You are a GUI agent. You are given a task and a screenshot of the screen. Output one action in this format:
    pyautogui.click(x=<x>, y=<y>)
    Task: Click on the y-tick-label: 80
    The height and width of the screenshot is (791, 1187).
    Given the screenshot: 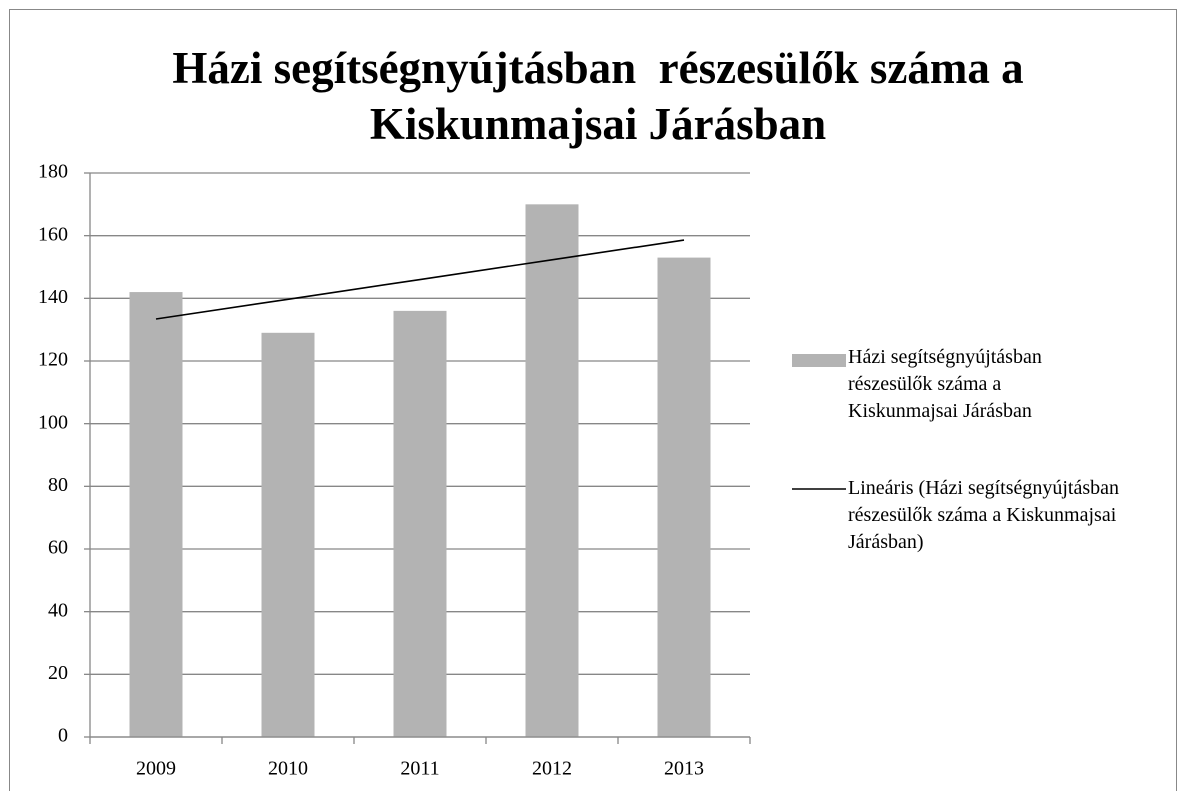 What is the action you would take?
    pyautogui.click(x=58, y=485)
    